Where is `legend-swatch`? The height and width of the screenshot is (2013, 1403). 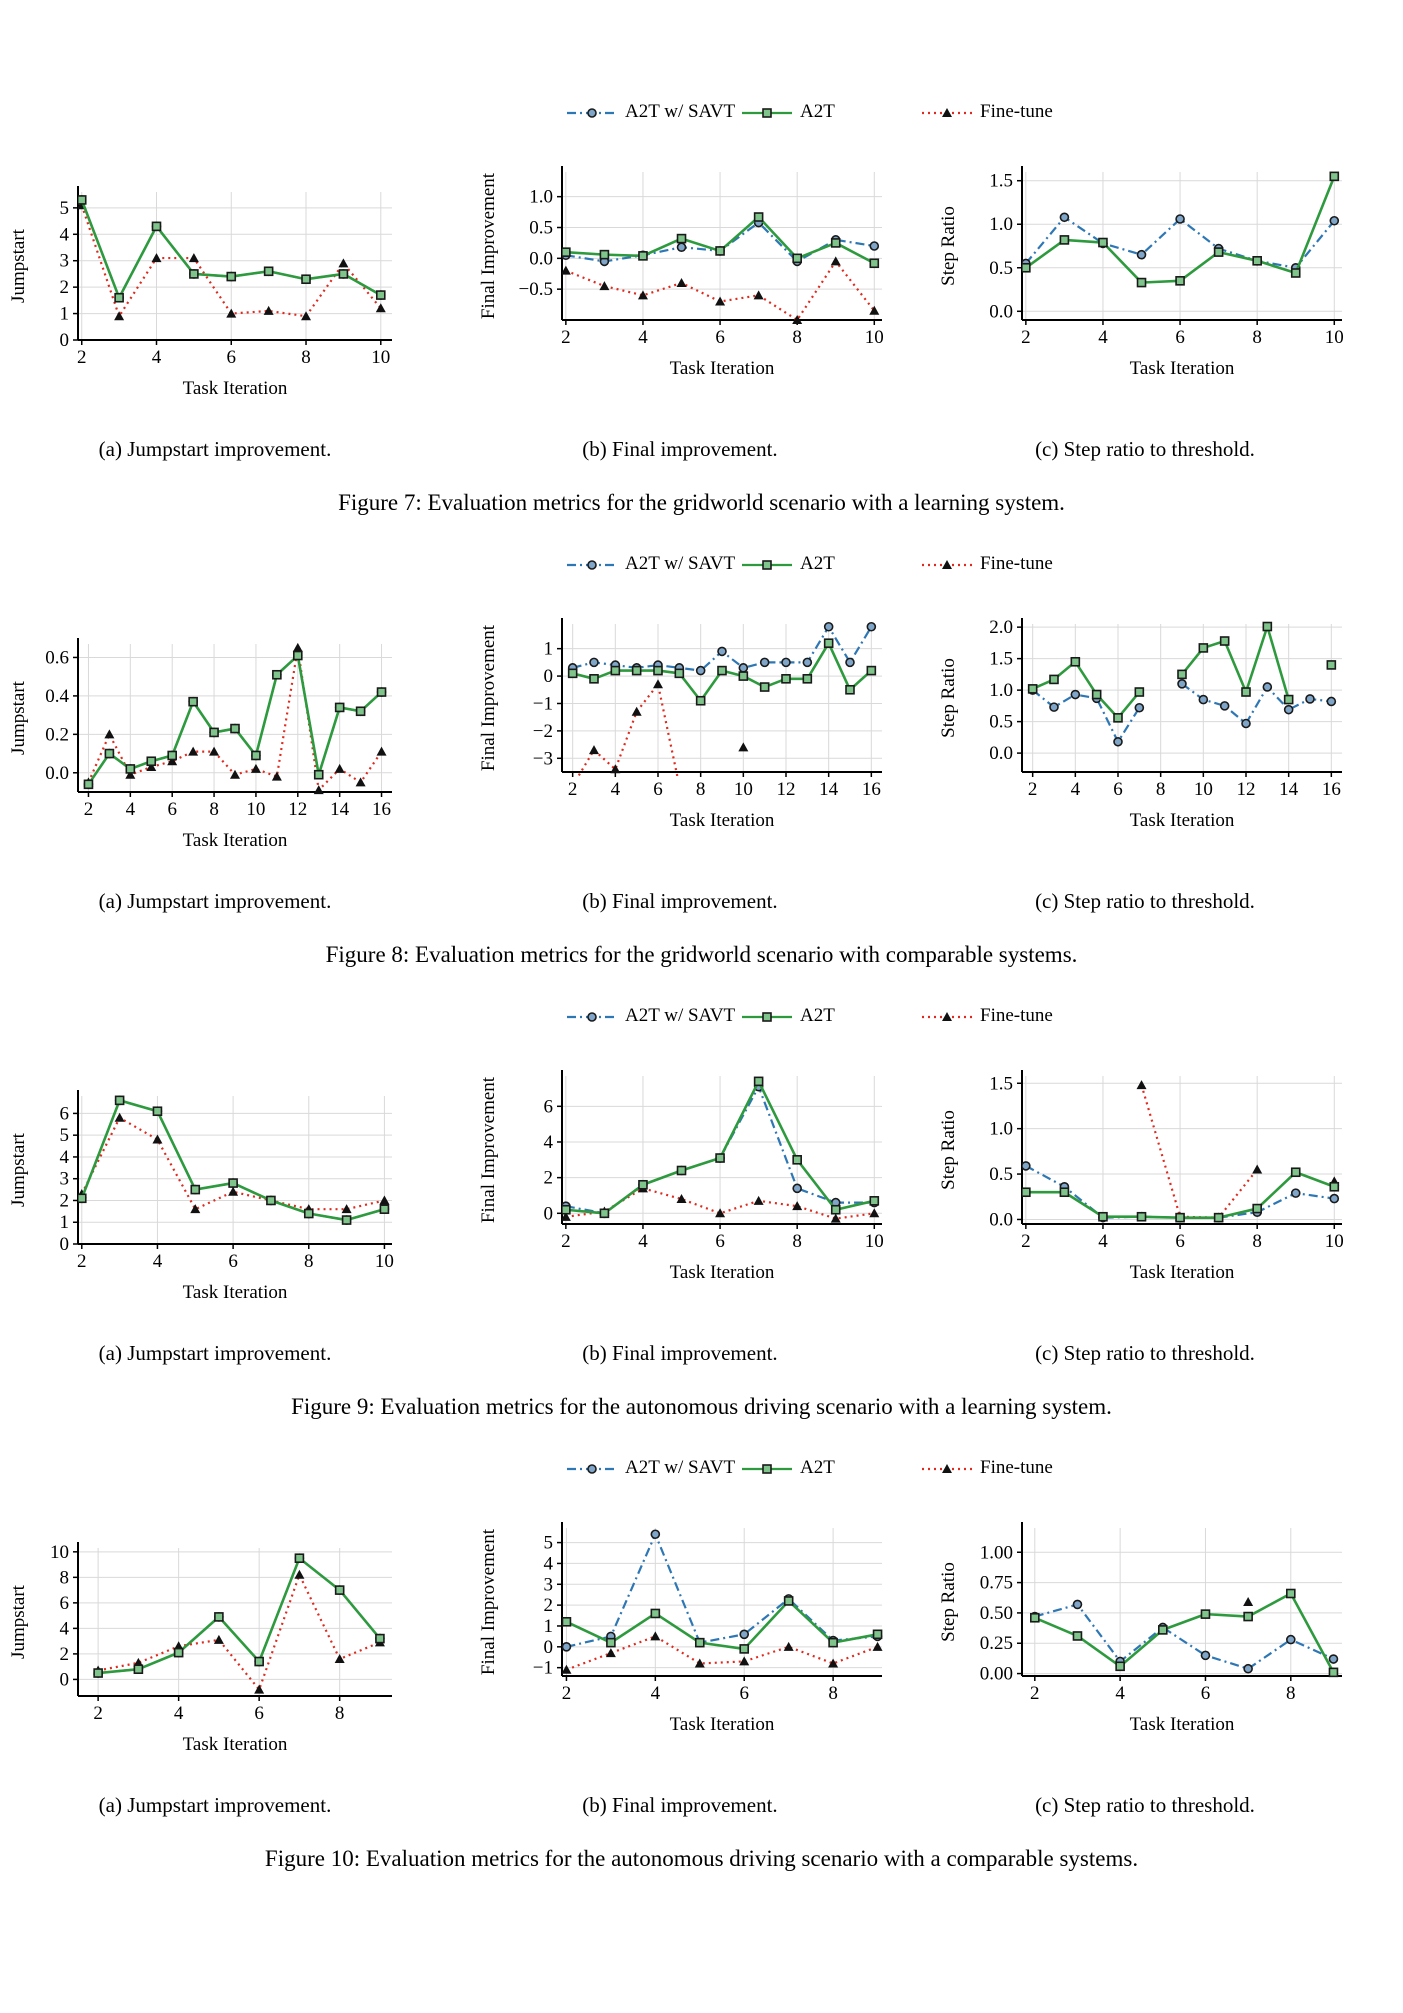
legend-swatch is located at coordinates (767, 1017).